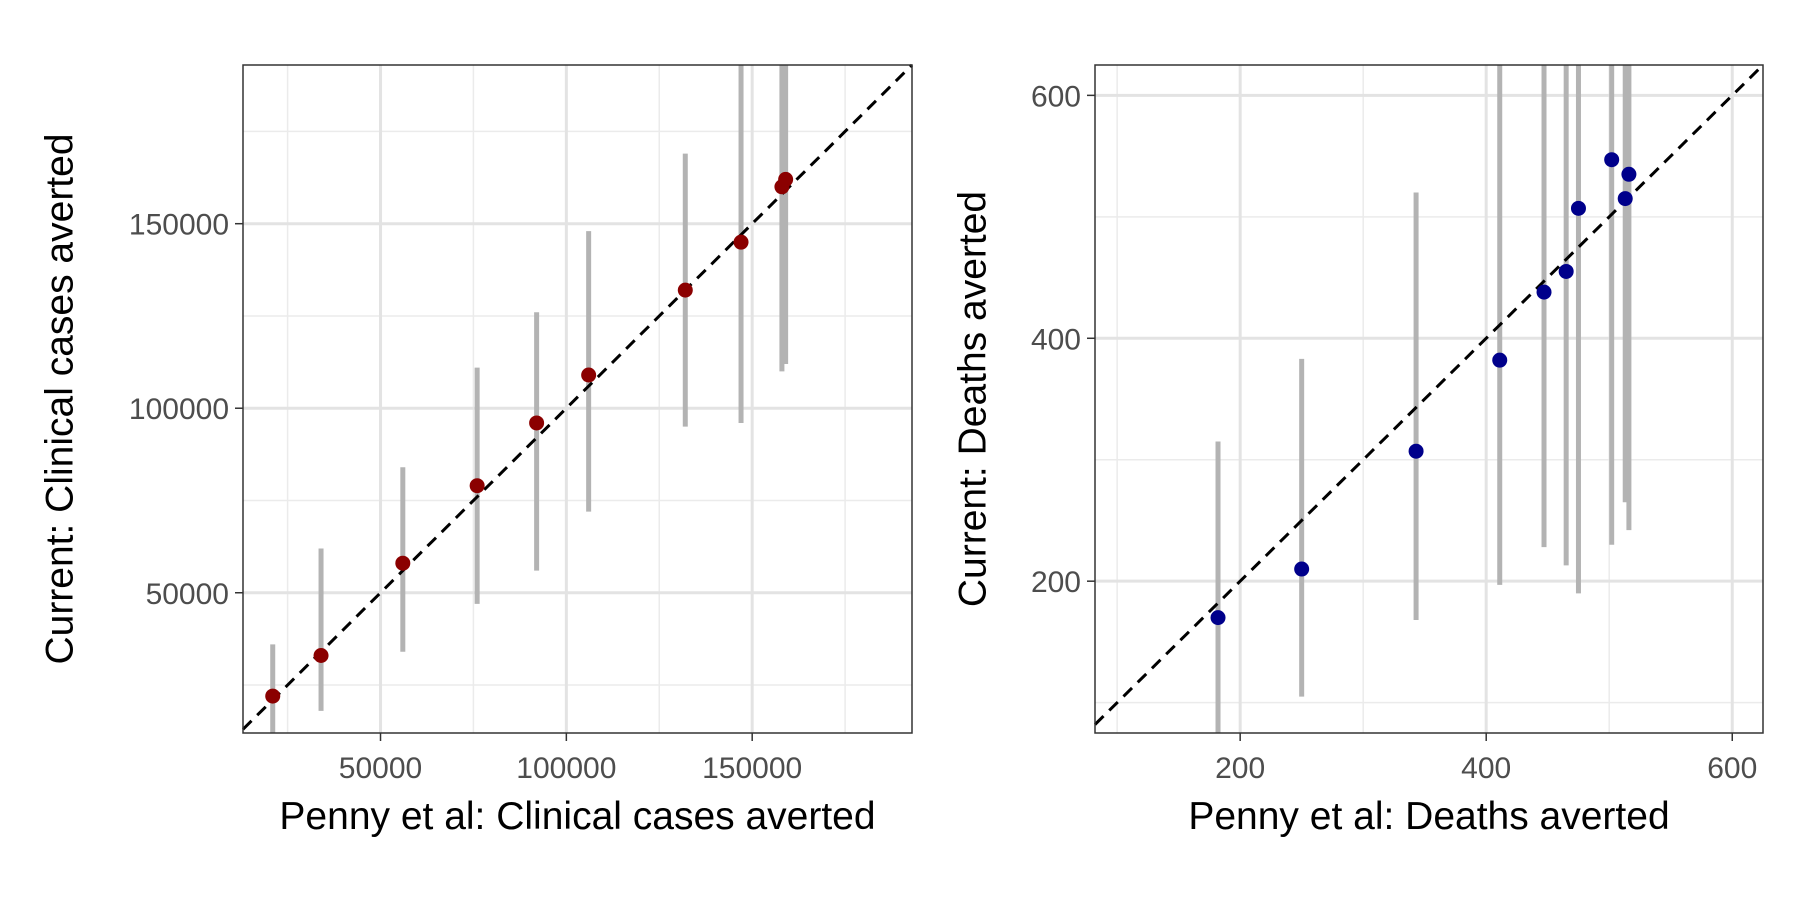  What do you see at coordinates (1056, 582) in the screenshot?
I see `right-chart-y-tick-label: 200` at bounding box center [1056, 582].